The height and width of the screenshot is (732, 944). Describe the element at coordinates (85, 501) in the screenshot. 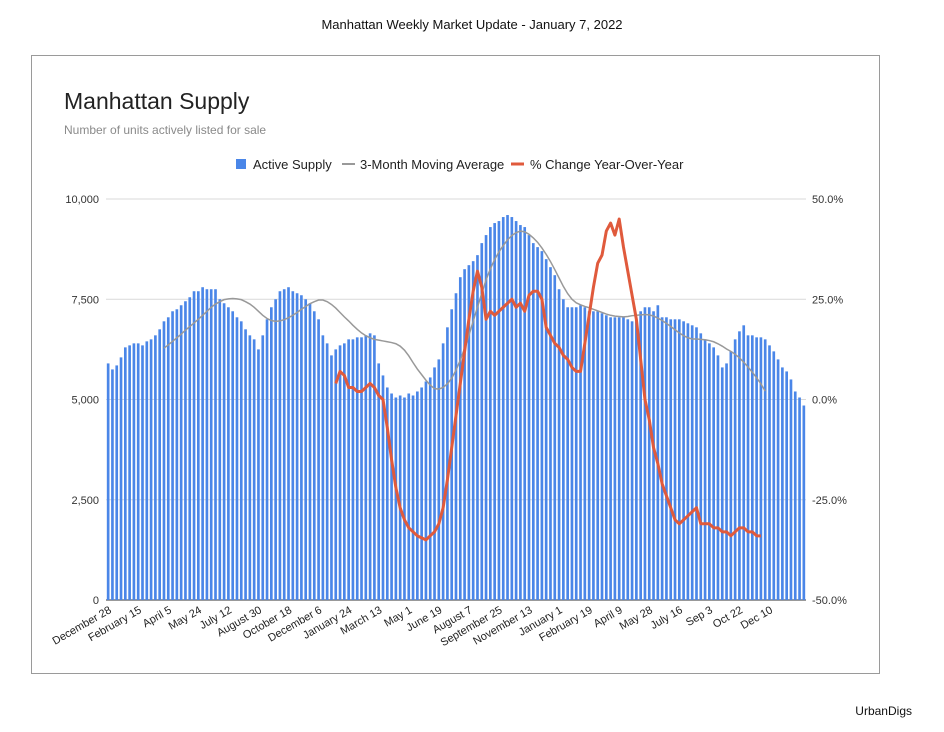

I see `left-axis-tick-label: 2,500` at that location.